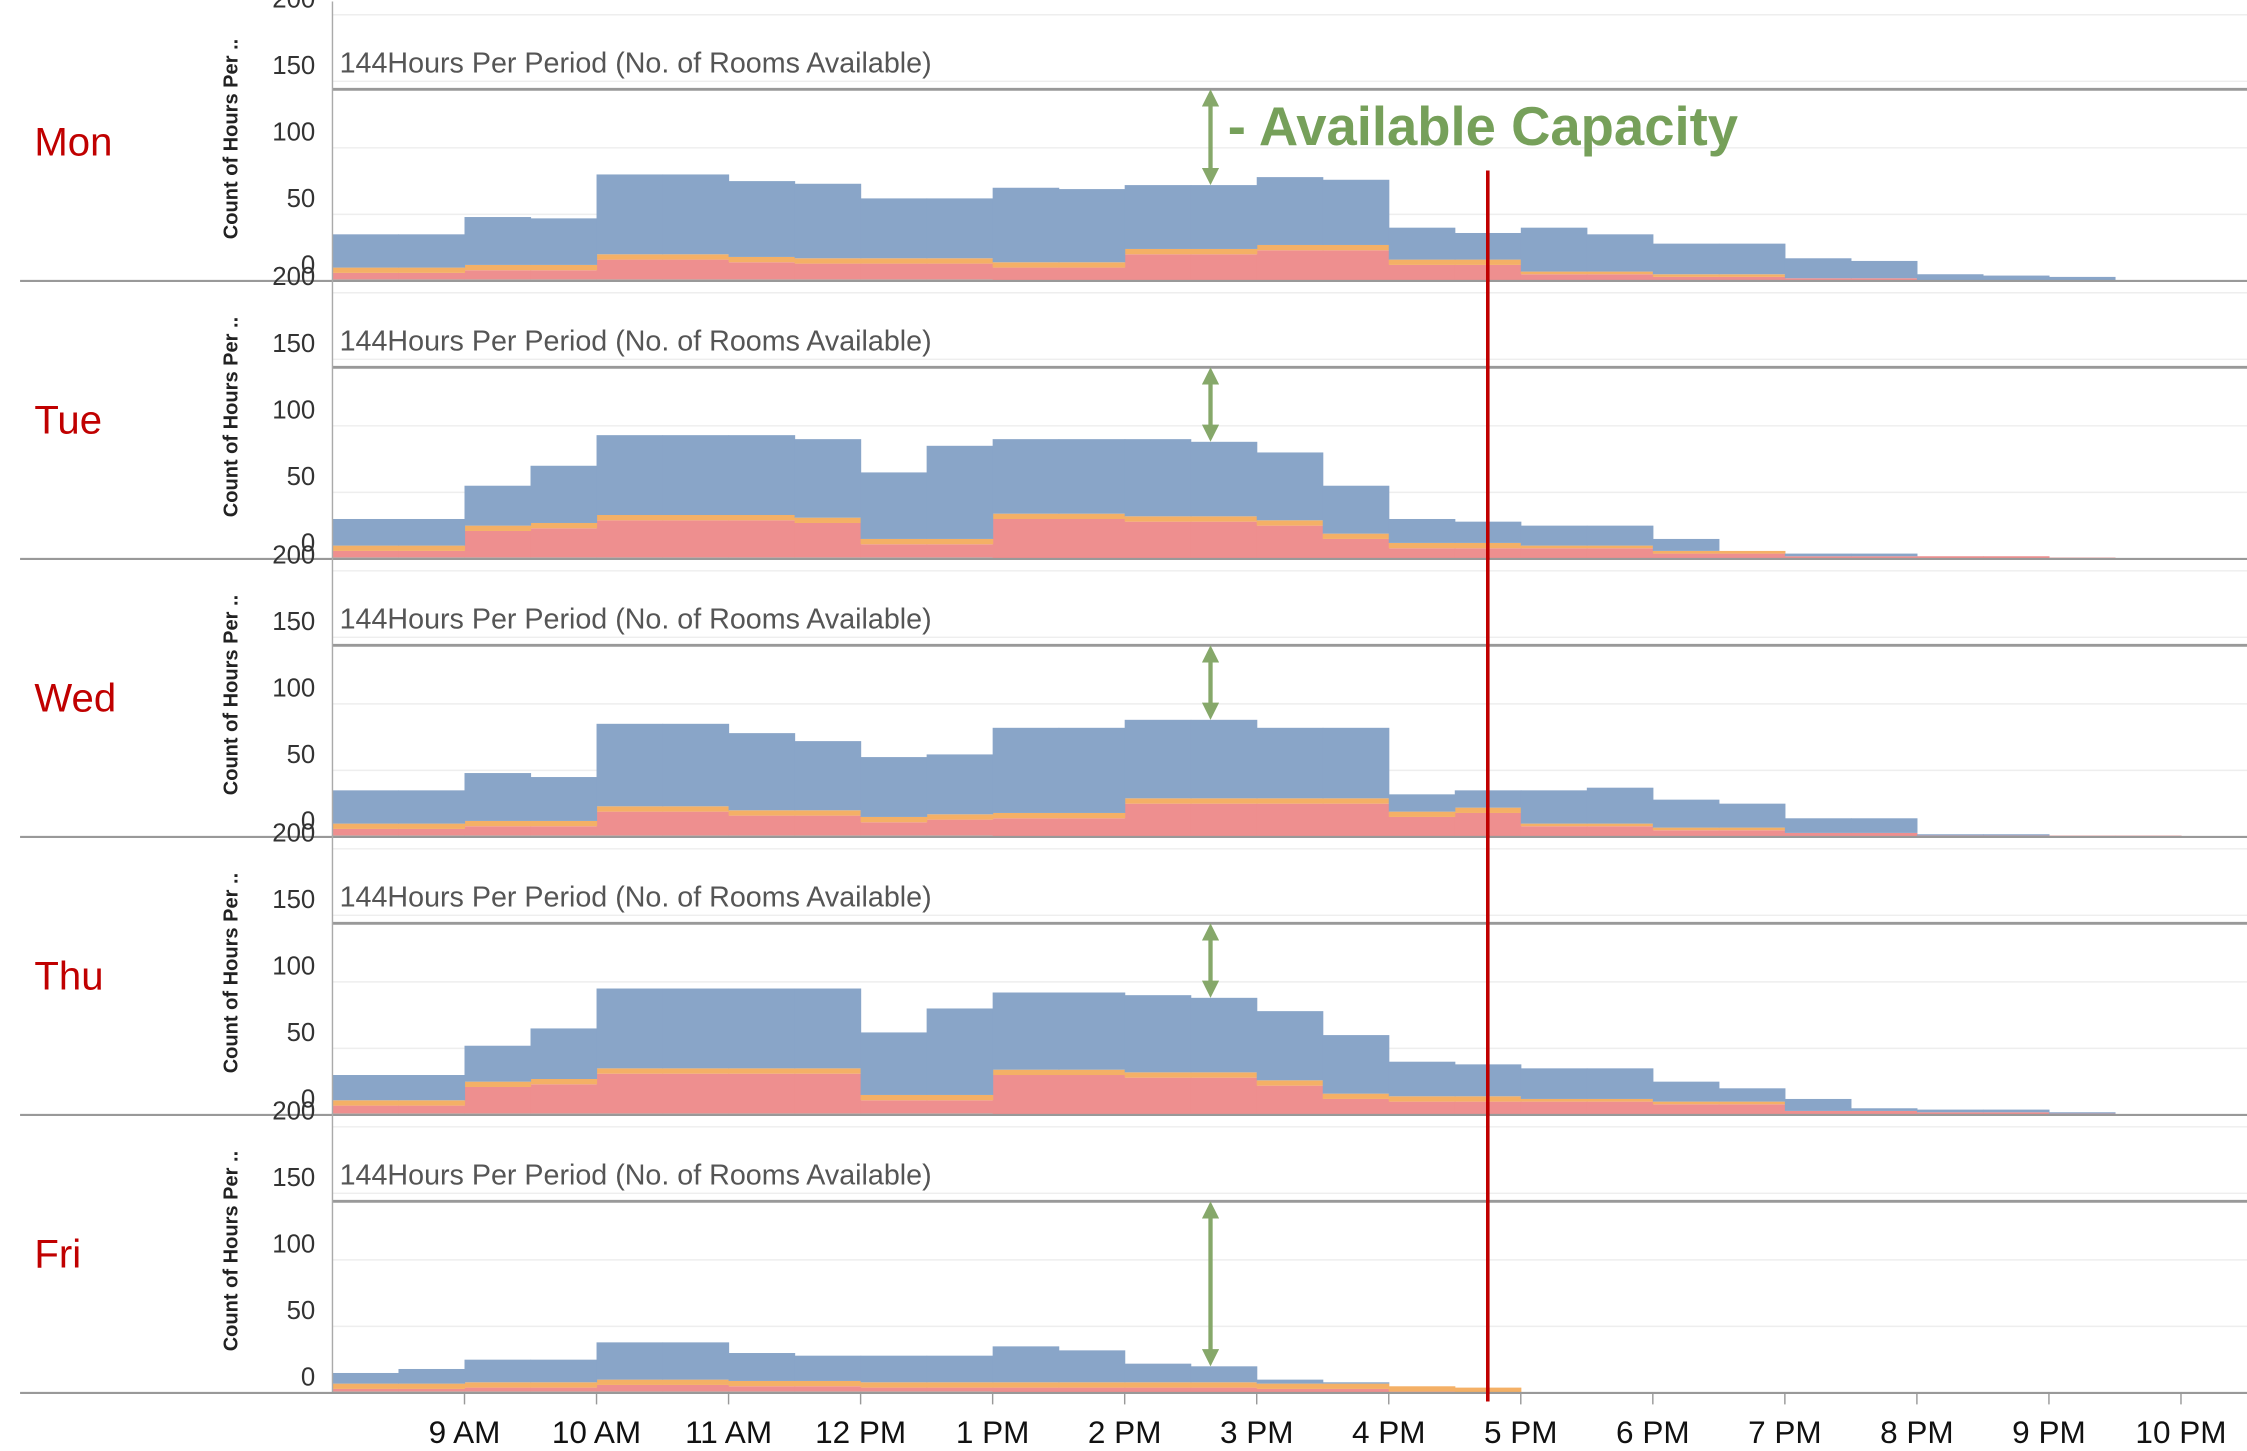  Describe the element at coordinates (728, 1432) in the screenshot. I see `x-tick-label: 11 AM` at that location.